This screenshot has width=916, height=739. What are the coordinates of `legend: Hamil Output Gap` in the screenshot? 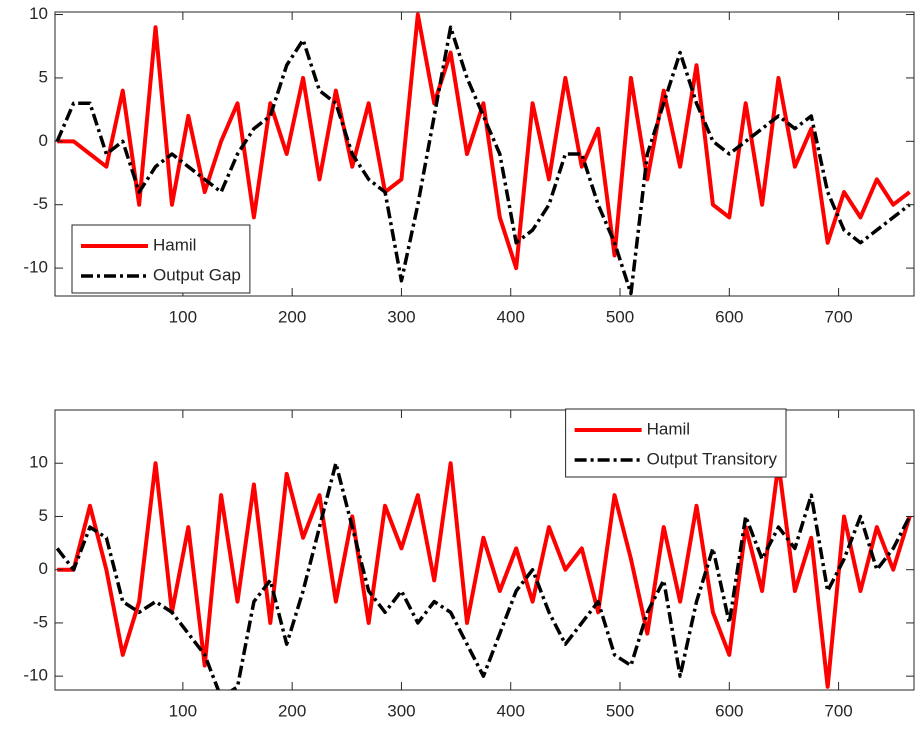 It's located at (161, 259).